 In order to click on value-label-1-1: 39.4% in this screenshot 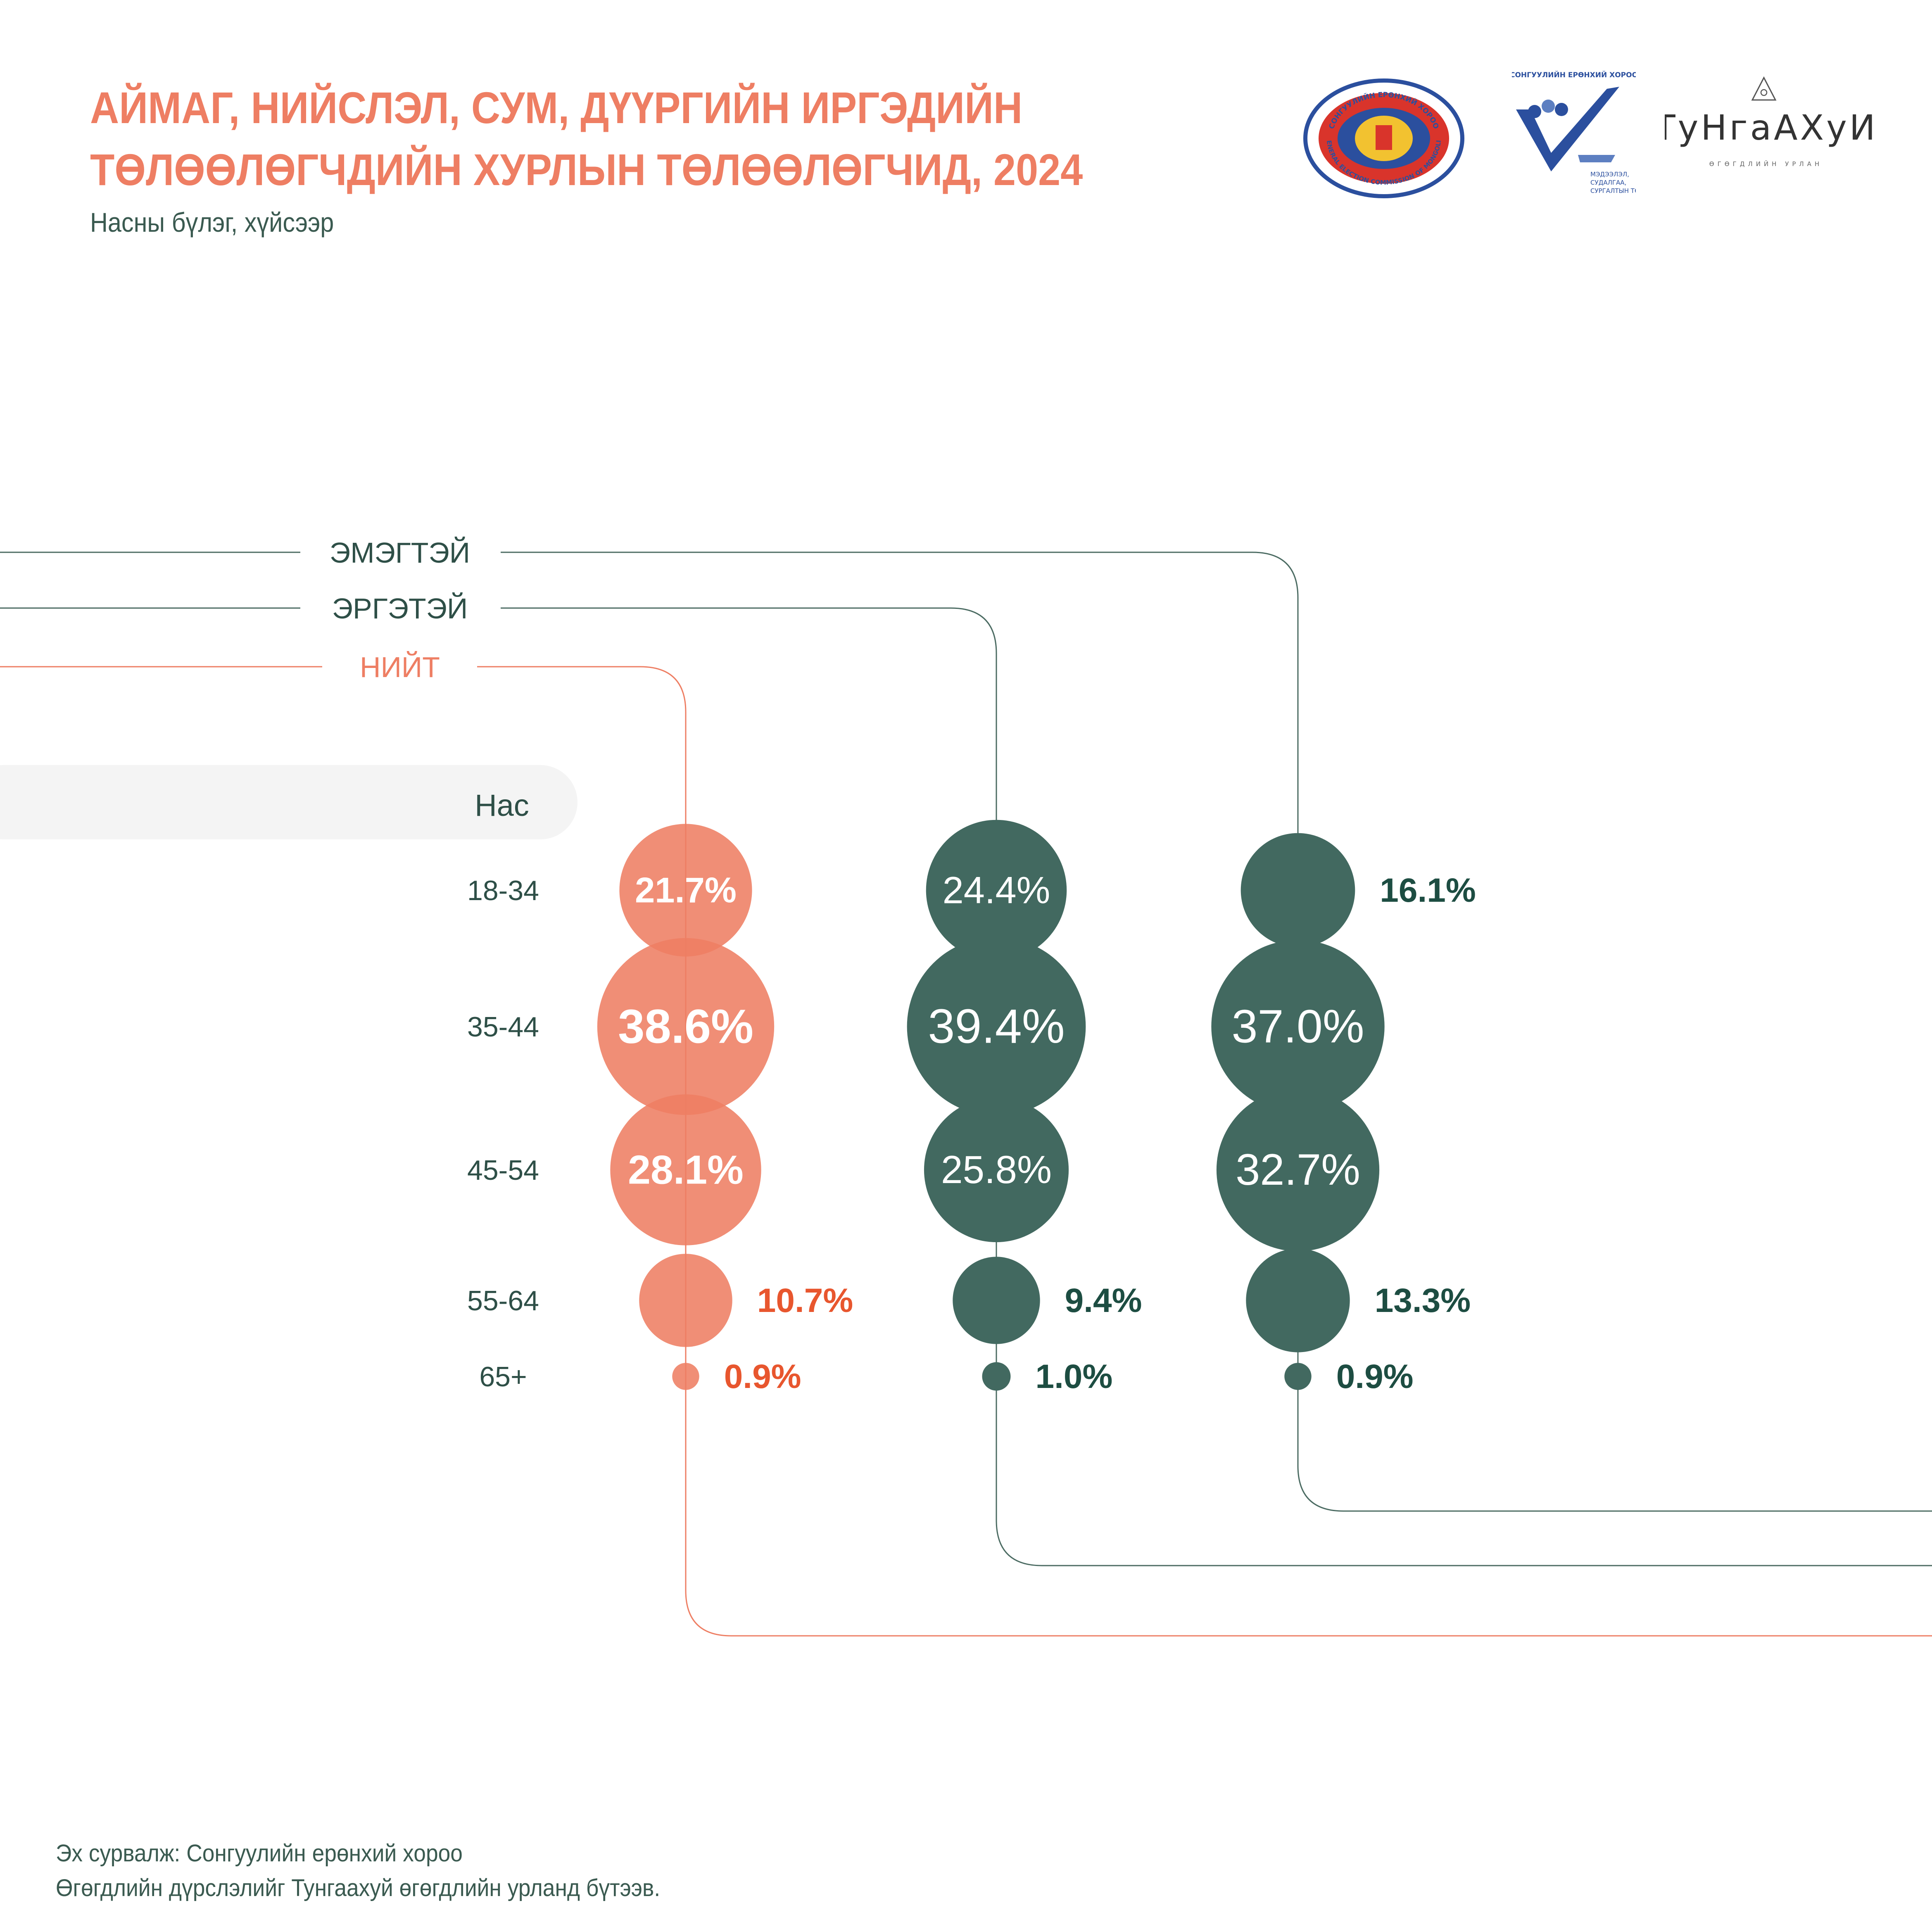, I will do `click(997, 1026)`.